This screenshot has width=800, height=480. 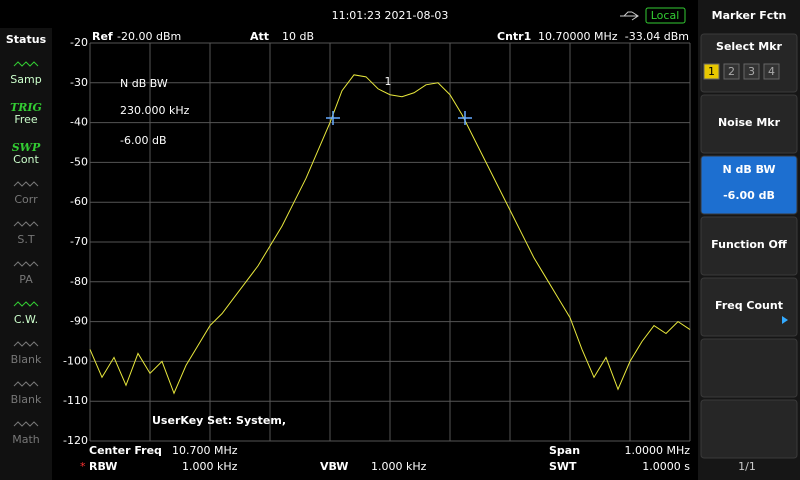 I want to click on status-label: Cont, so click(x=26, y=159).